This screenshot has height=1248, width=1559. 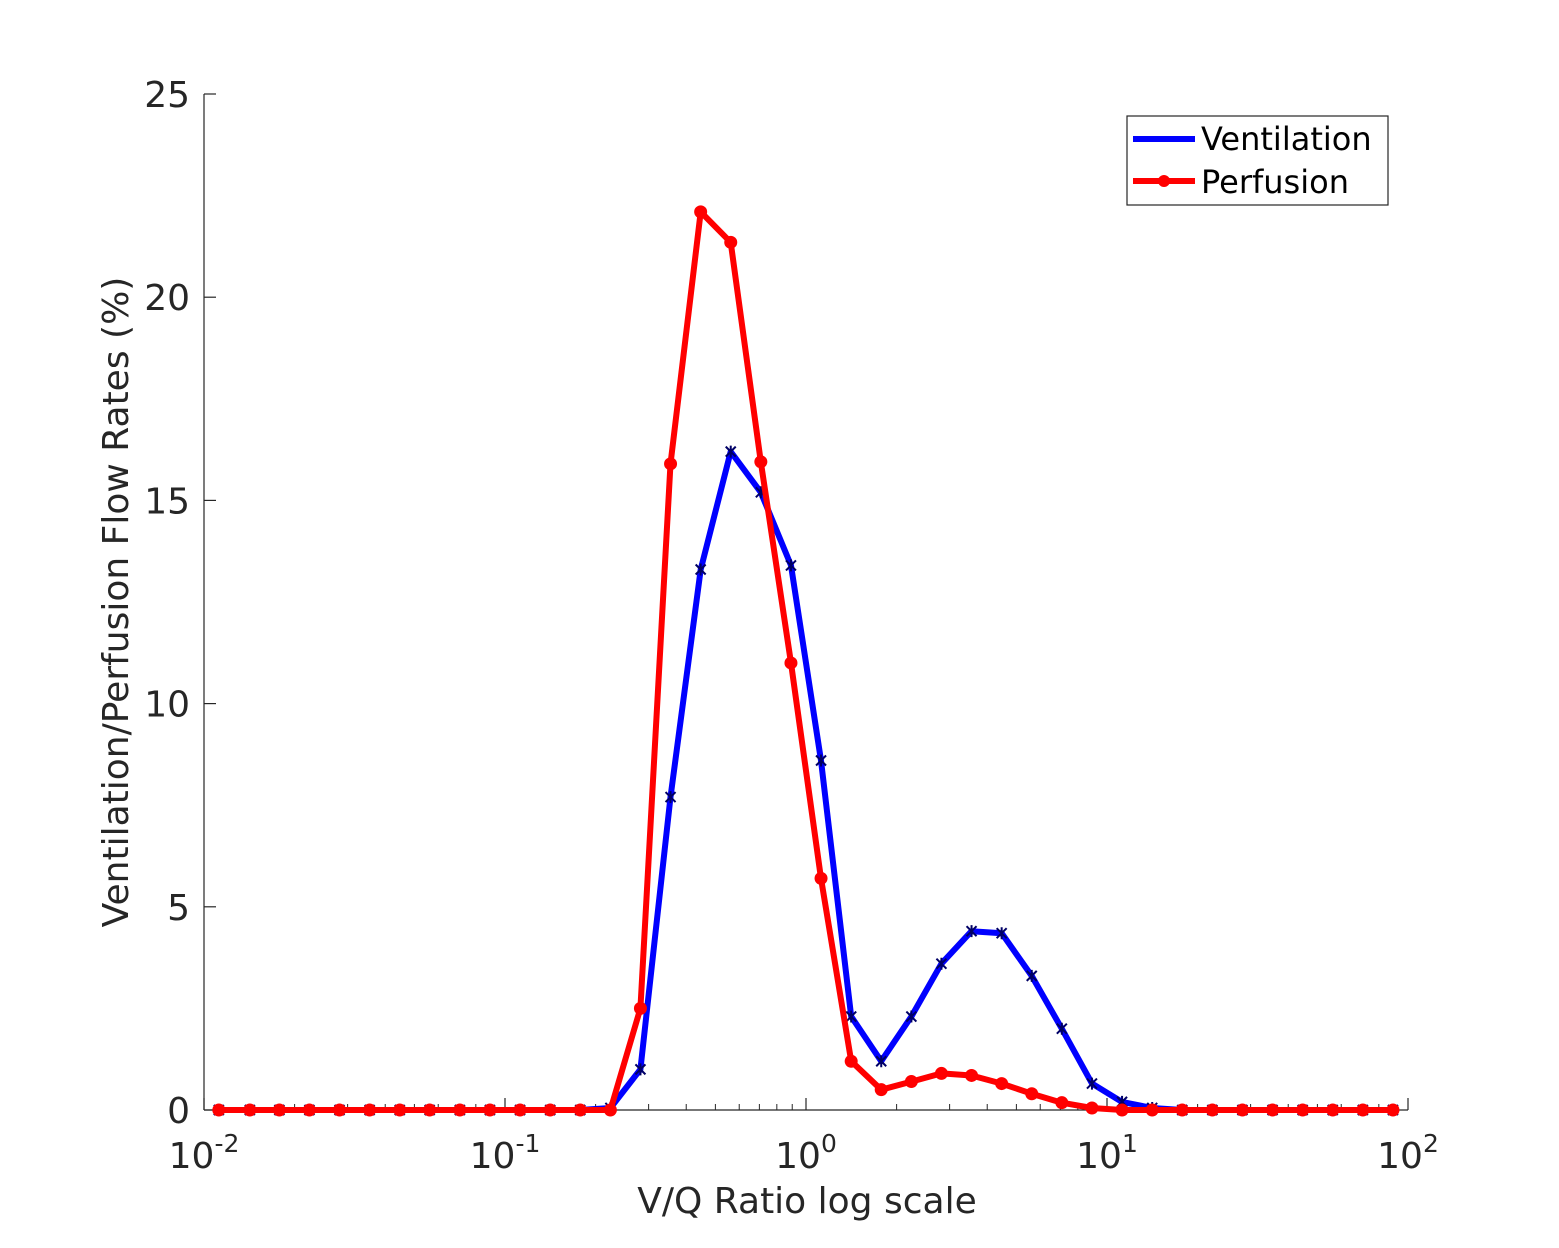 I want to click on legend-entry-ventilation: Ventilation, so click(x=1252, y=139).